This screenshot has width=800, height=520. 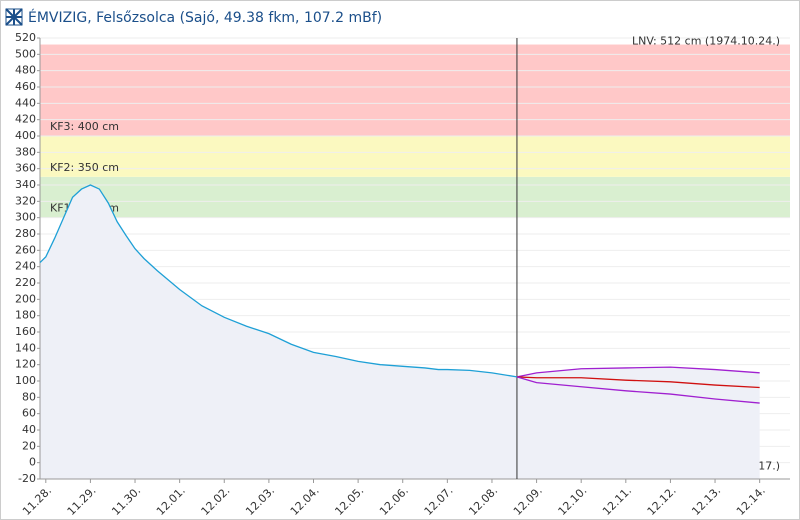 I want to click on x-tick-label: 12.02., so click(x=216, y=501).